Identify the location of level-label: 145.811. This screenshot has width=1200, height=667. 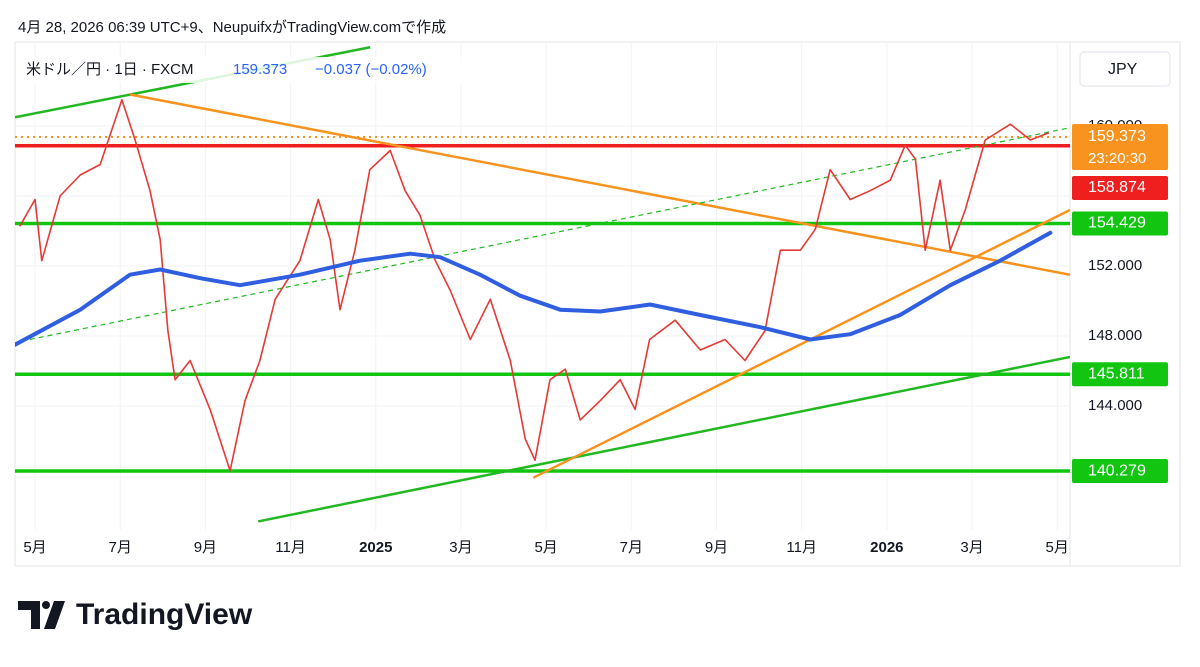
(1116, 373).